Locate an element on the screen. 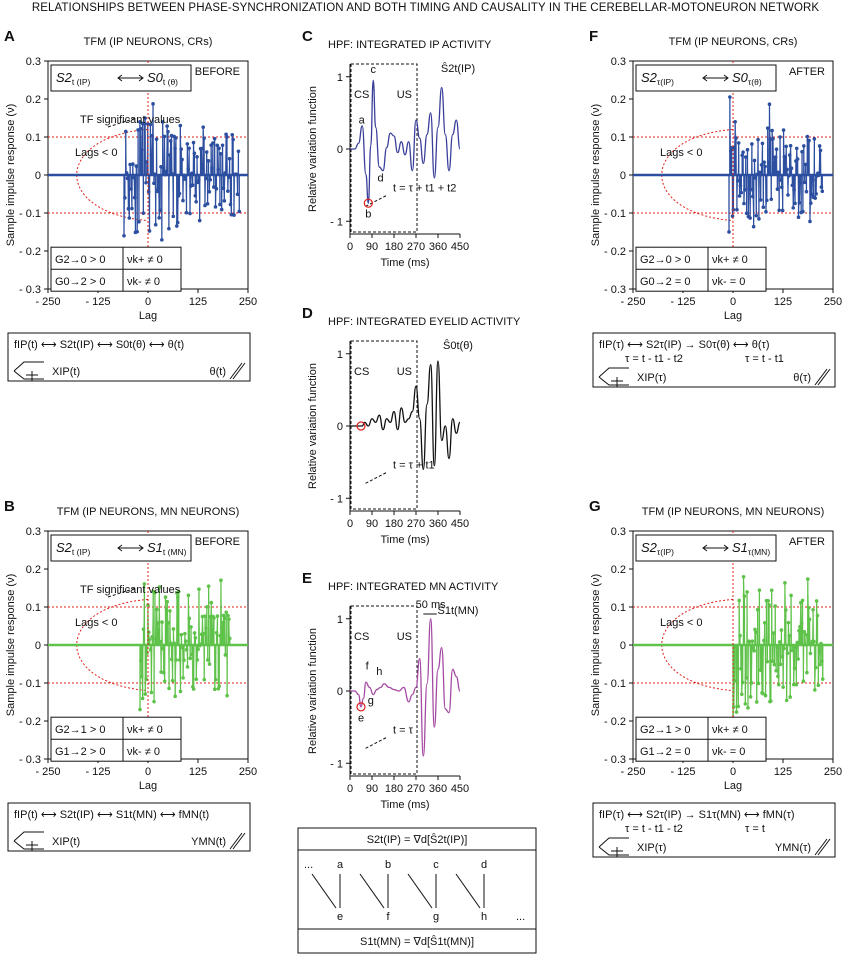  relation-left: S2τ(IP) is located at coordinates (657, 78).